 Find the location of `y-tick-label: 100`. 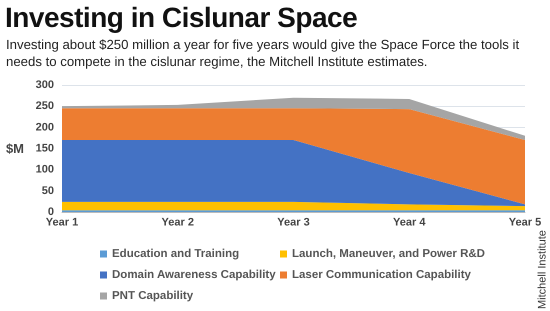

y-tick-label: 100 is located at coordinates (45, 170).